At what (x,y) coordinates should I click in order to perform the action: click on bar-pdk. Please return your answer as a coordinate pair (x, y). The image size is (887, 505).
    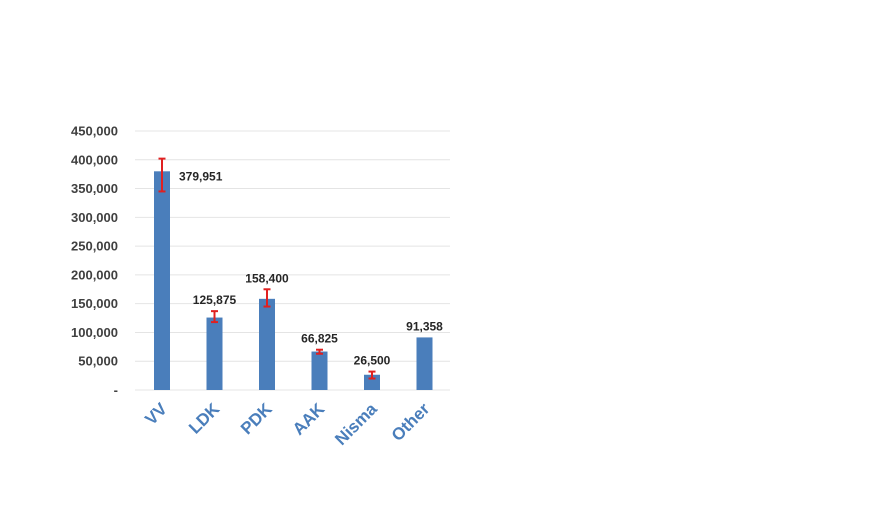
    Looking at the image, I should click on (267, 344).